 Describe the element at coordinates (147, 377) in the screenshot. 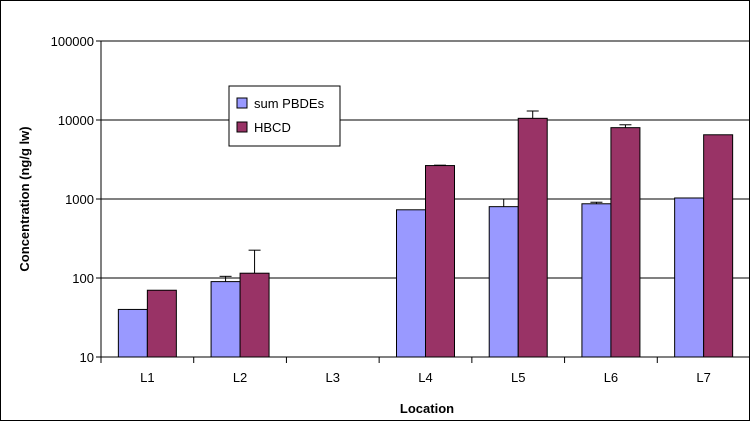

I see `x-tick-label: L1` at that location.